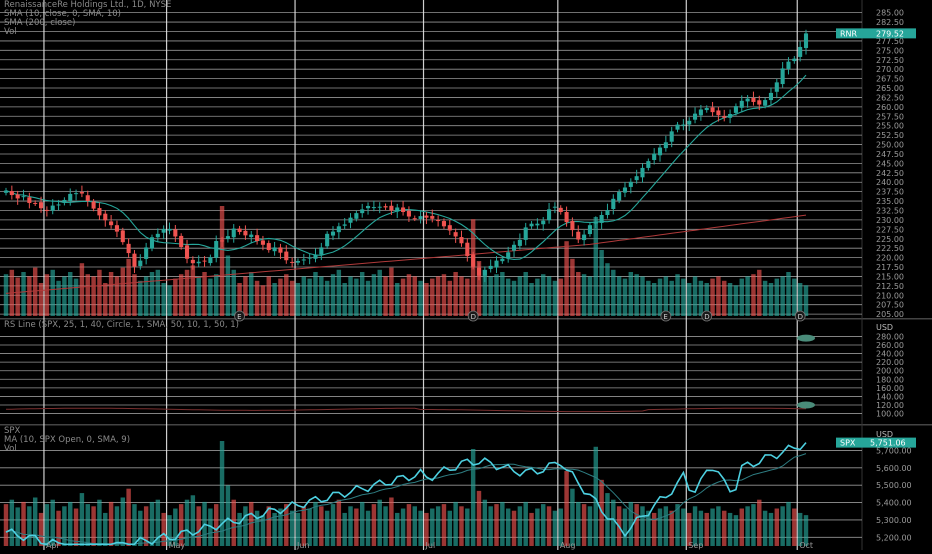  I want to click on rs-tick-label: 240.00, so click(890, 354).